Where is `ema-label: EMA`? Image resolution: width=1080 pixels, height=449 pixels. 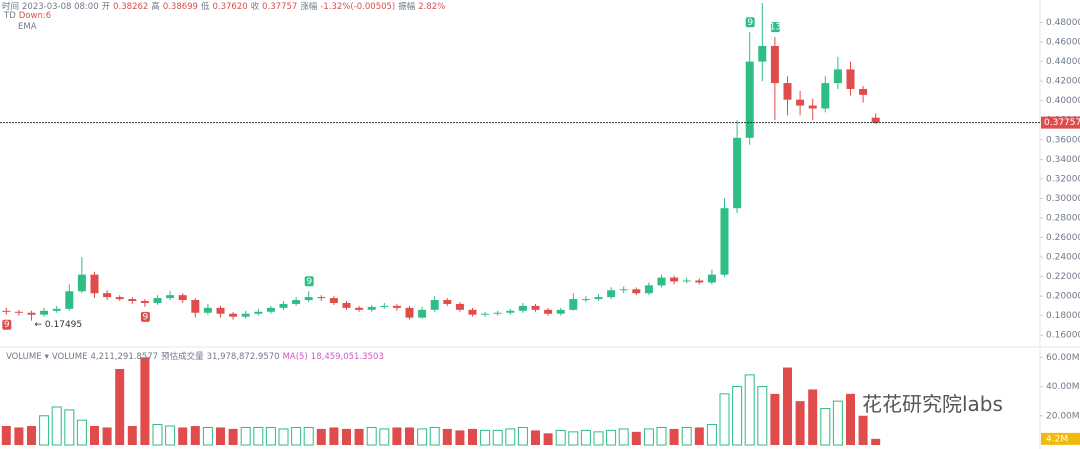
ema-label: EMA is located at coordinates (27, 27).